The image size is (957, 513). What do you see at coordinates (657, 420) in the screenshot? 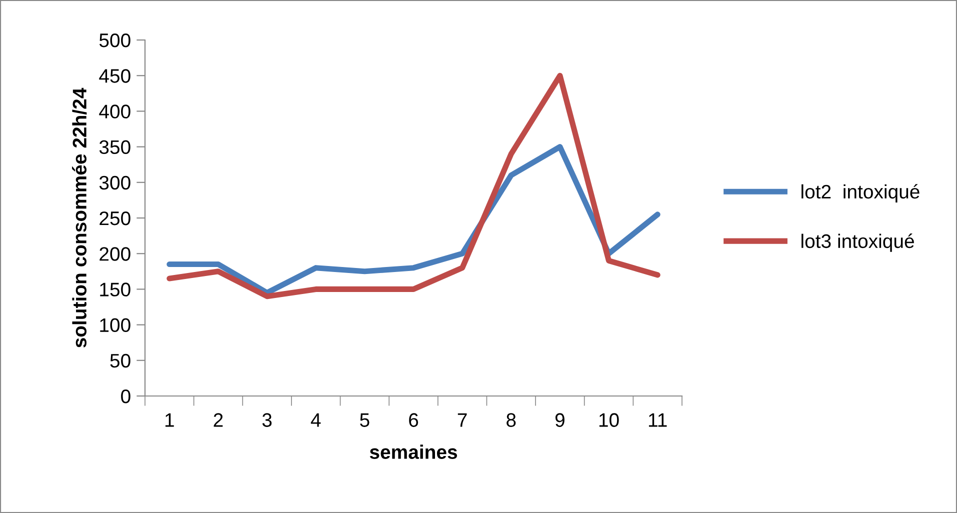
I see `x-tick-label: 11` at bounding box center [657, 420].